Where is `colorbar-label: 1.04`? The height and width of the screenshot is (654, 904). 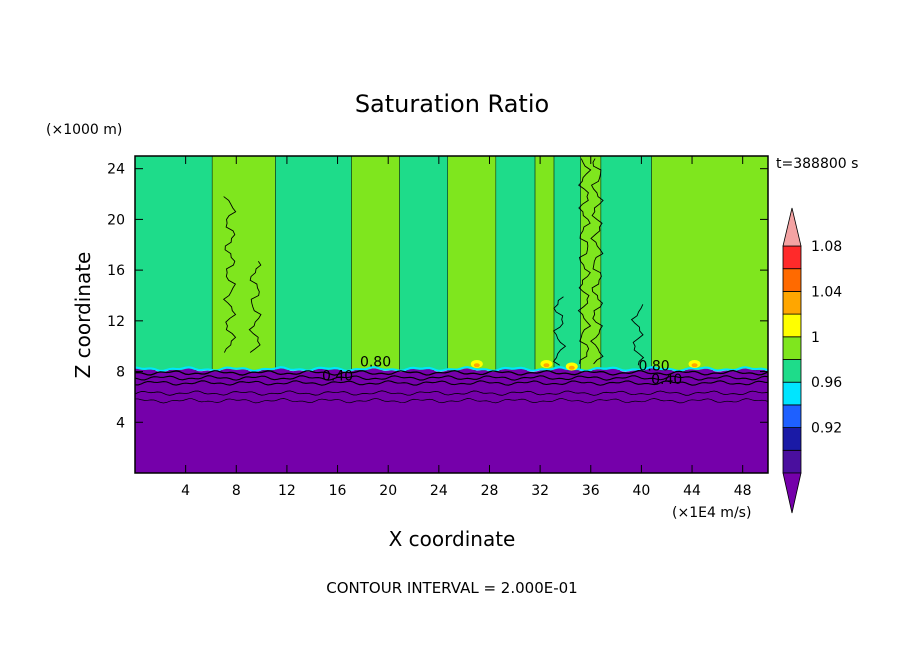 colorbar-label: 1.04 is located at coordinates (826, 292).